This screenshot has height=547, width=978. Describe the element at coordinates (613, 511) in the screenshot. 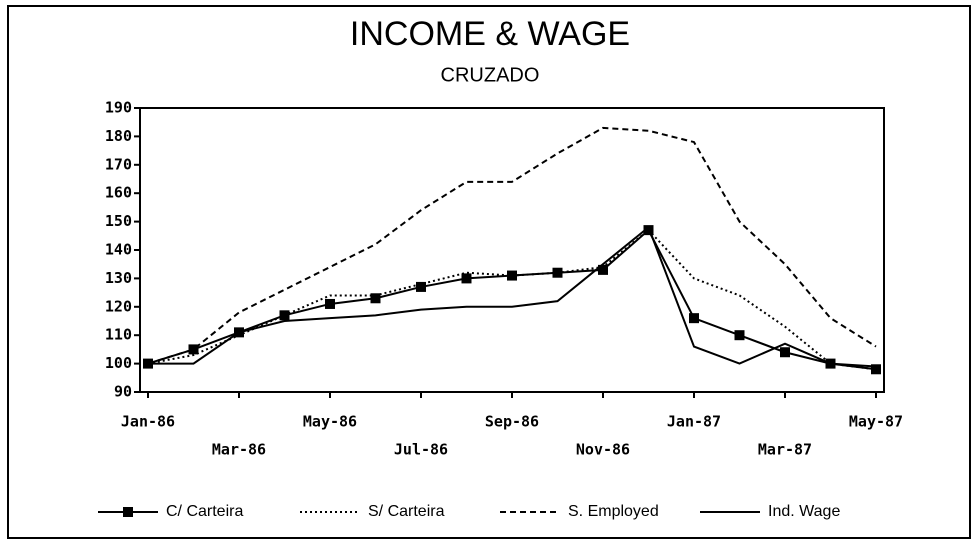

I see `legend-label: S. Employed` at that location.